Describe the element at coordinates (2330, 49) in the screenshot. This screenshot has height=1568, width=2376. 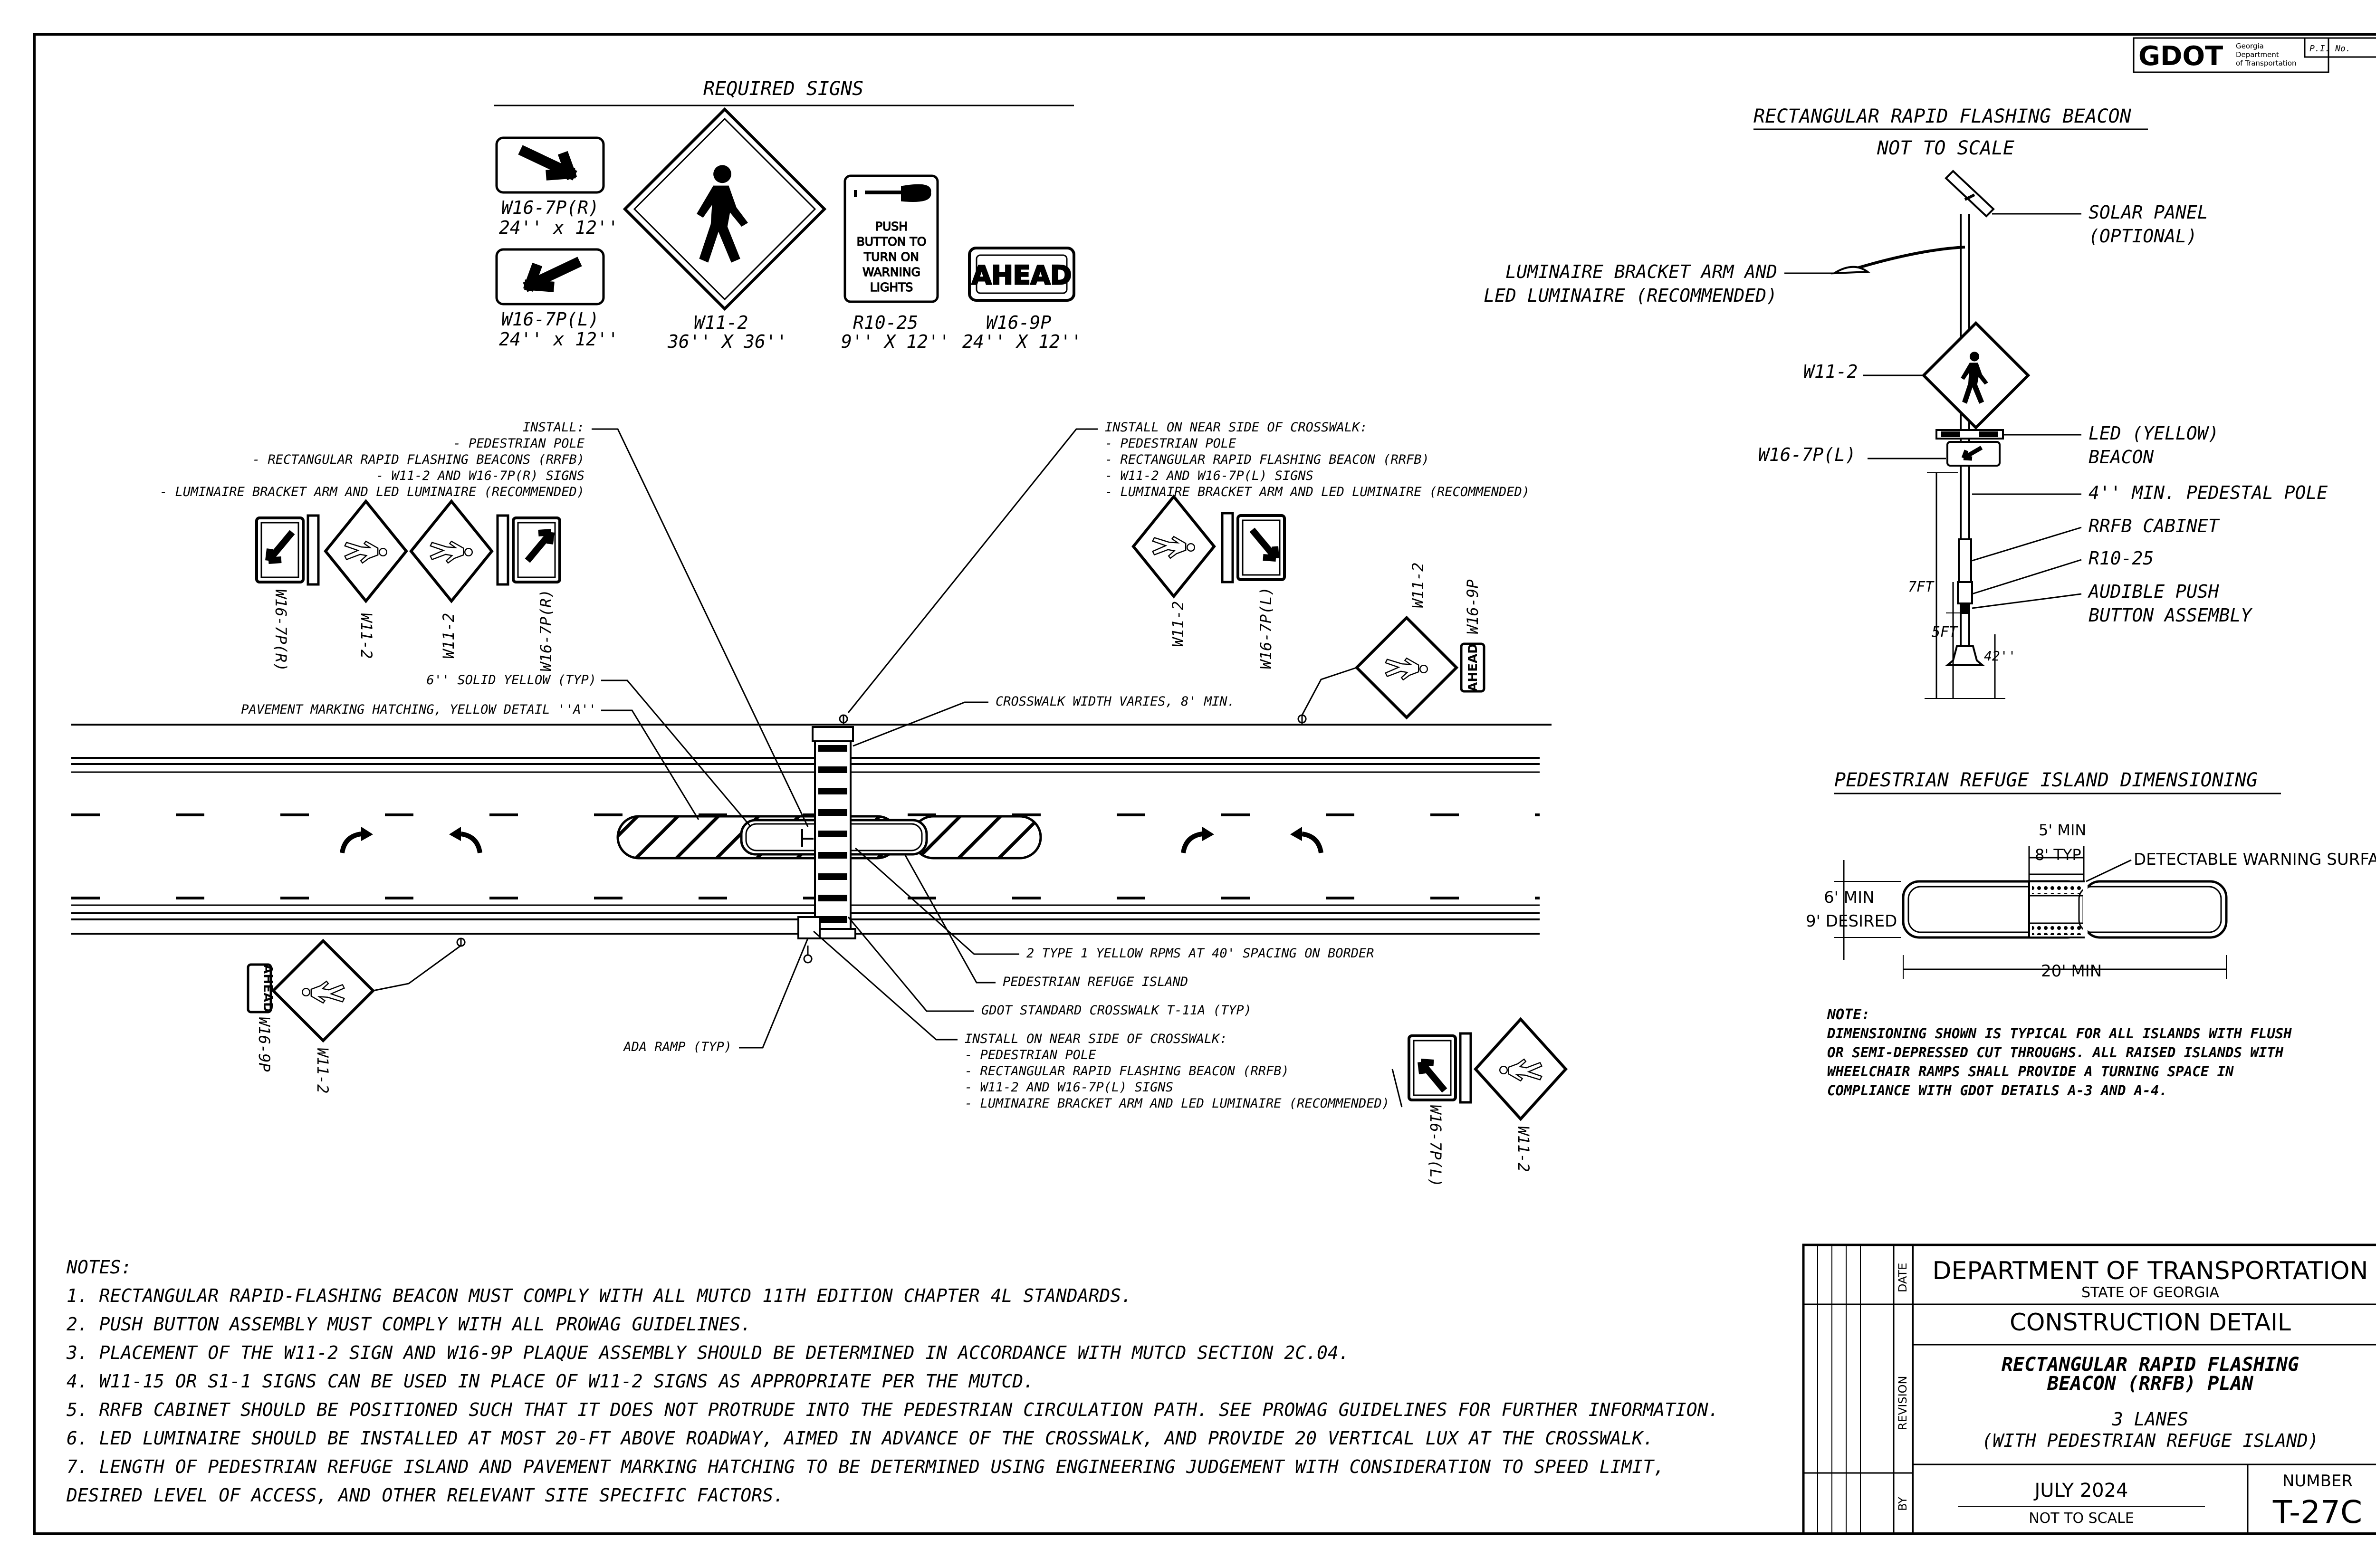
I see `svg-text: P.I. No.` at that location.